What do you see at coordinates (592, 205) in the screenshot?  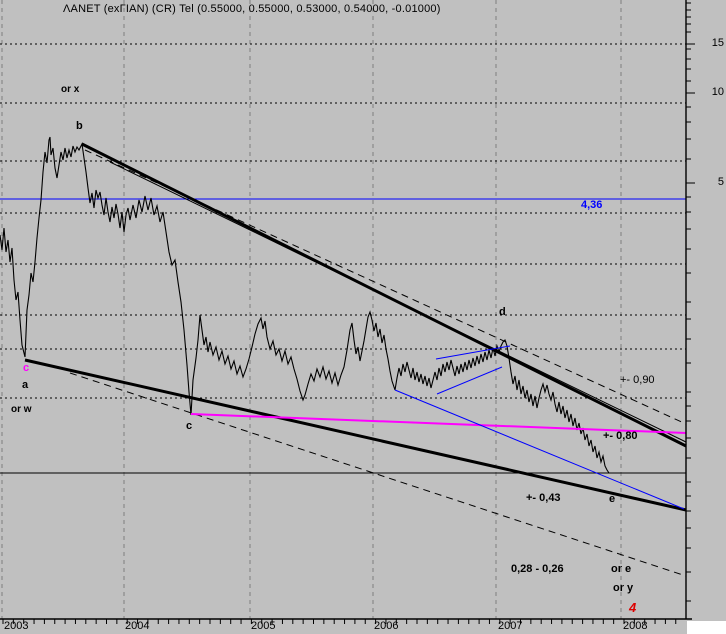 I see `price-label-4-36: 4,36` at bounding box center [592, 205].